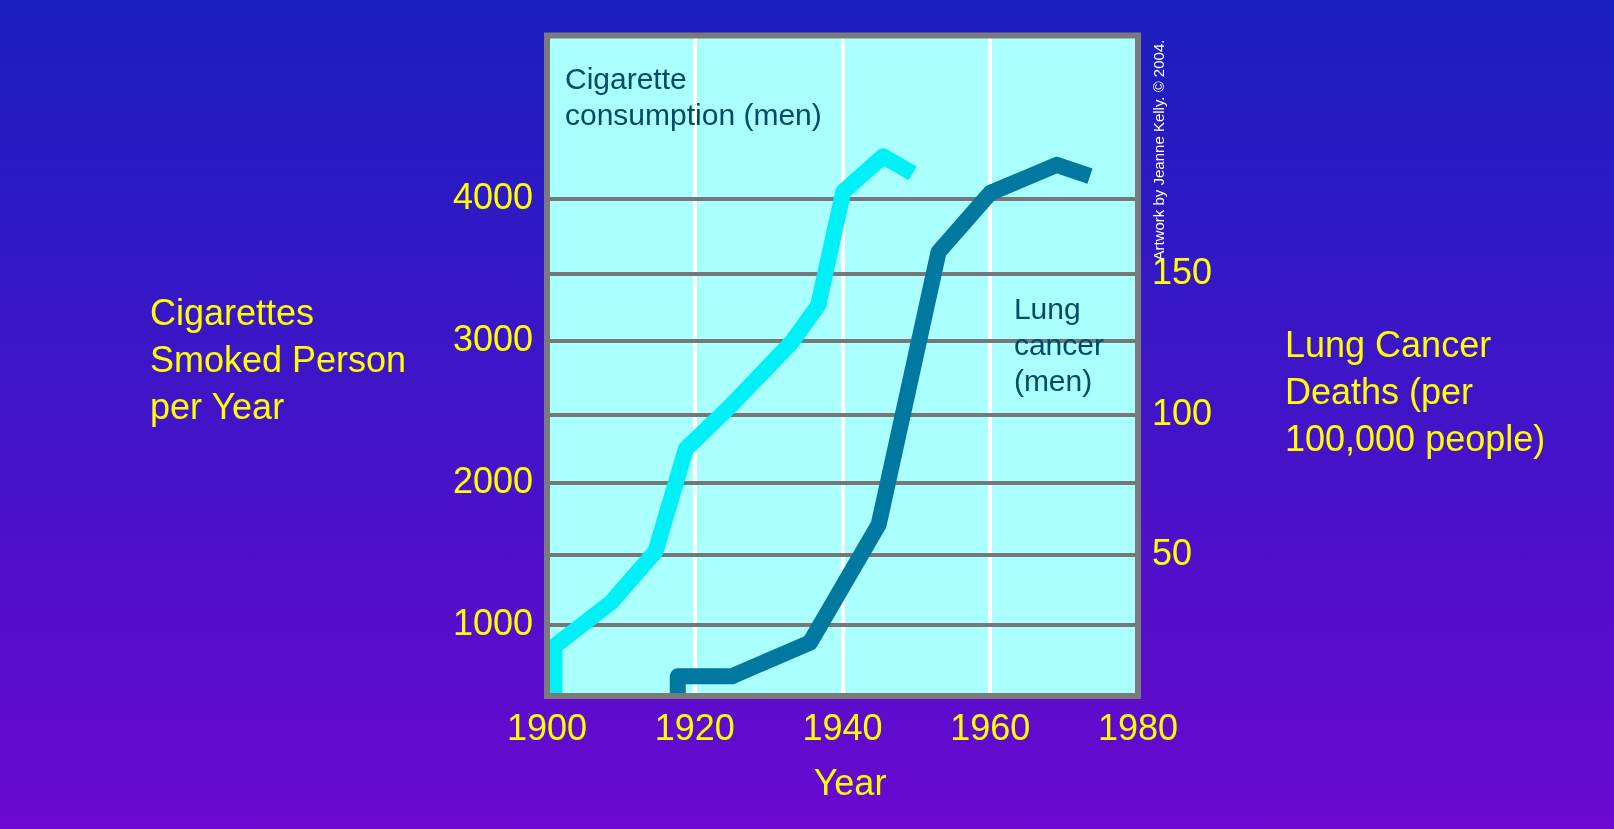  I want to click on x-tick-label: 1960, so click(990, 727).